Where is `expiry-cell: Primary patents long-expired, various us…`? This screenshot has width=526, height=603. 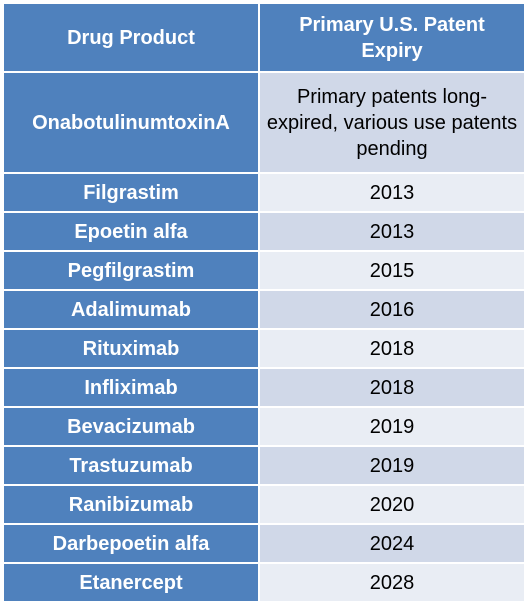 expiry-cell: Primary patents long-expired, various us… is located at coordinates (392, 122).